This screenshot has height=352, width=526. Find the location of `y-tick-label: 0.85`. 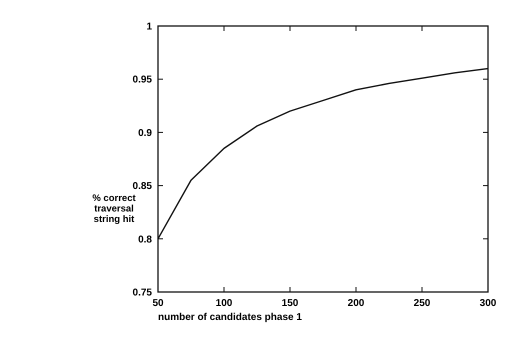

y-tick-label: 0.85 is located at coordinates (142, 186).